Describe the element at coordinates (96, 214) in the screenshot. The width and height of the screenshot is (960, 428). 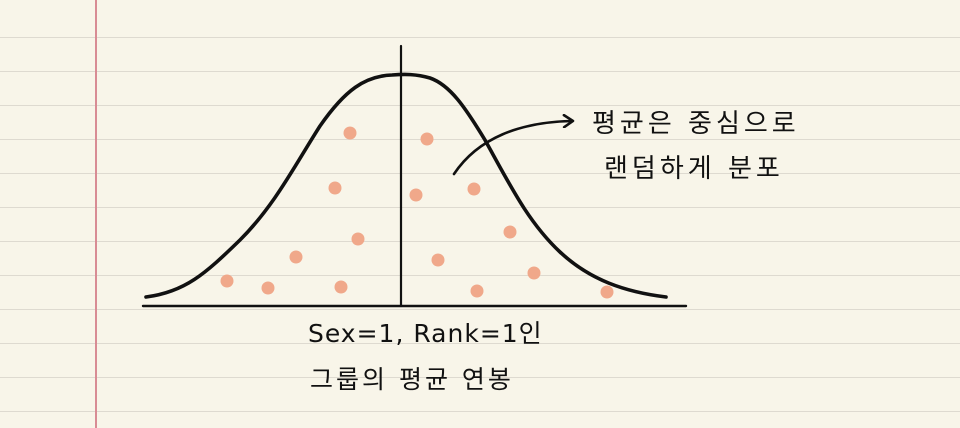
I see `margin-line` at that location.